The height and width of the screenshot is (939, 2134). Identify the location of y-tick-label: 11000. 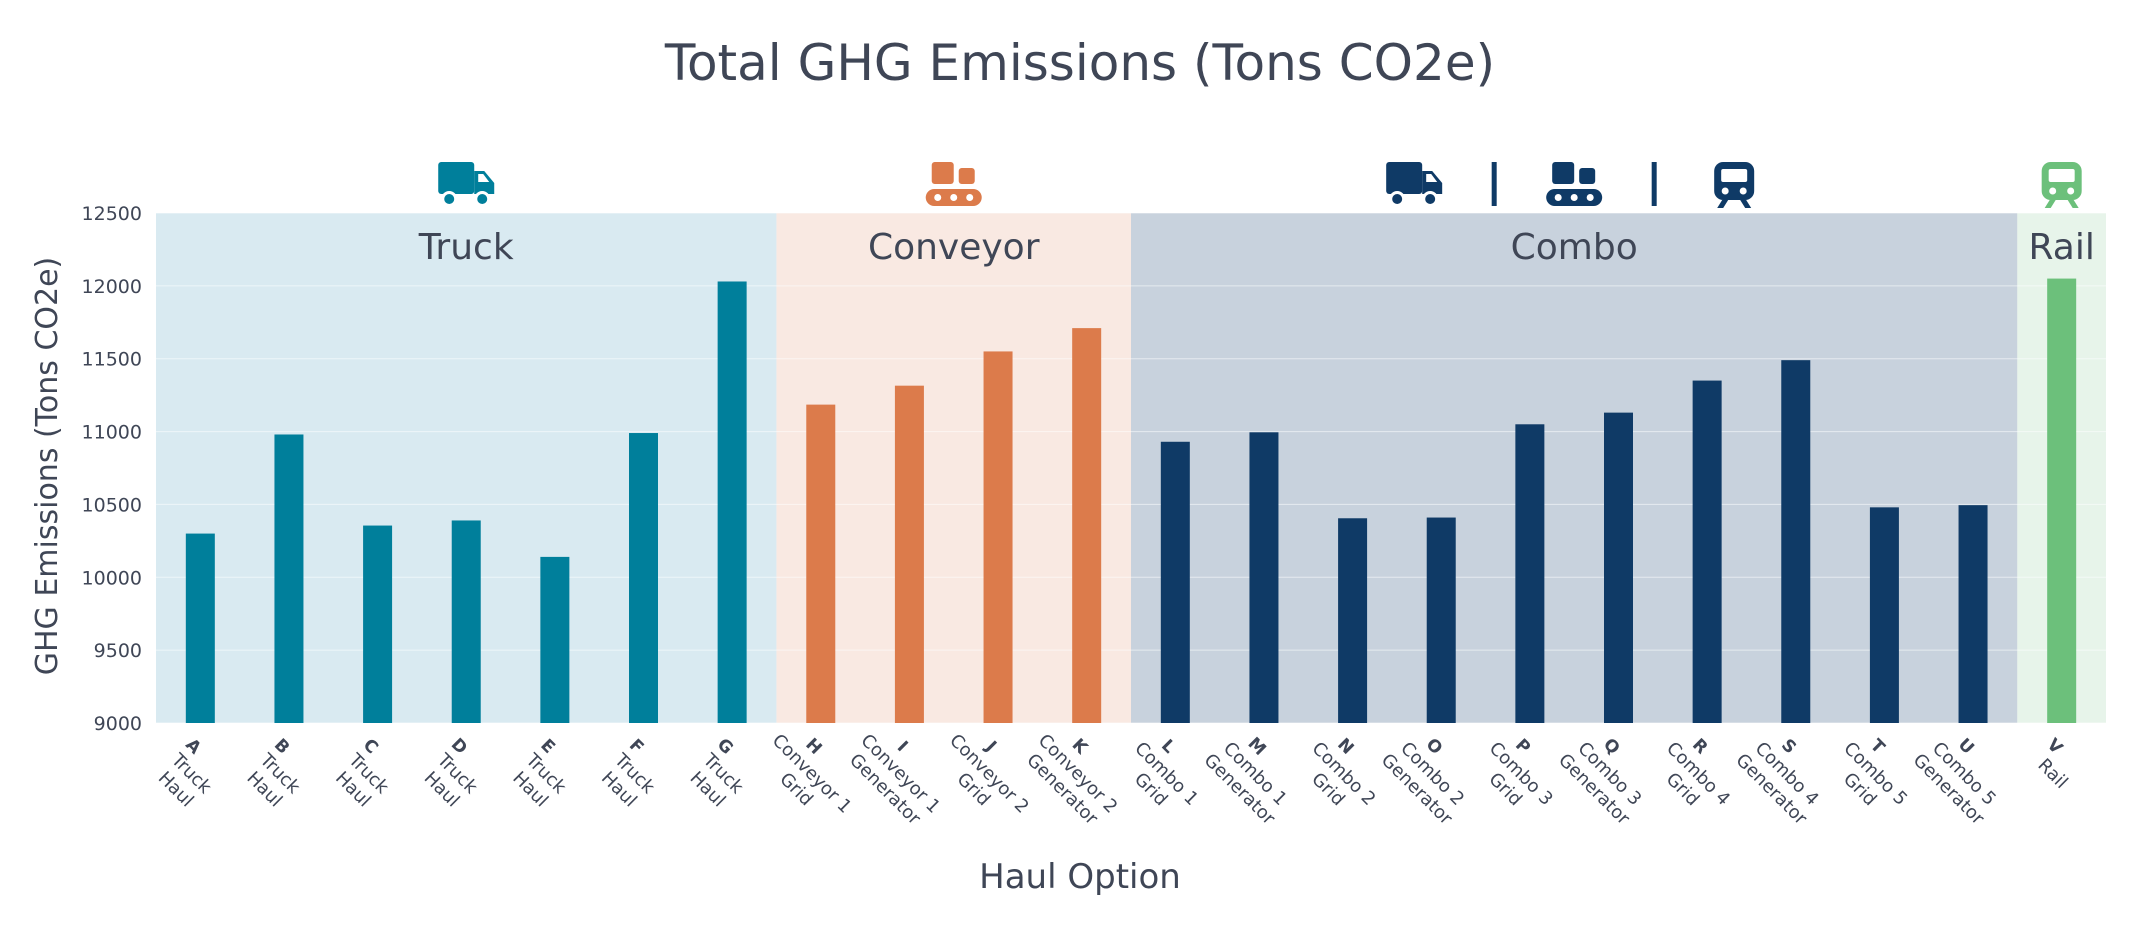
(112, 433).